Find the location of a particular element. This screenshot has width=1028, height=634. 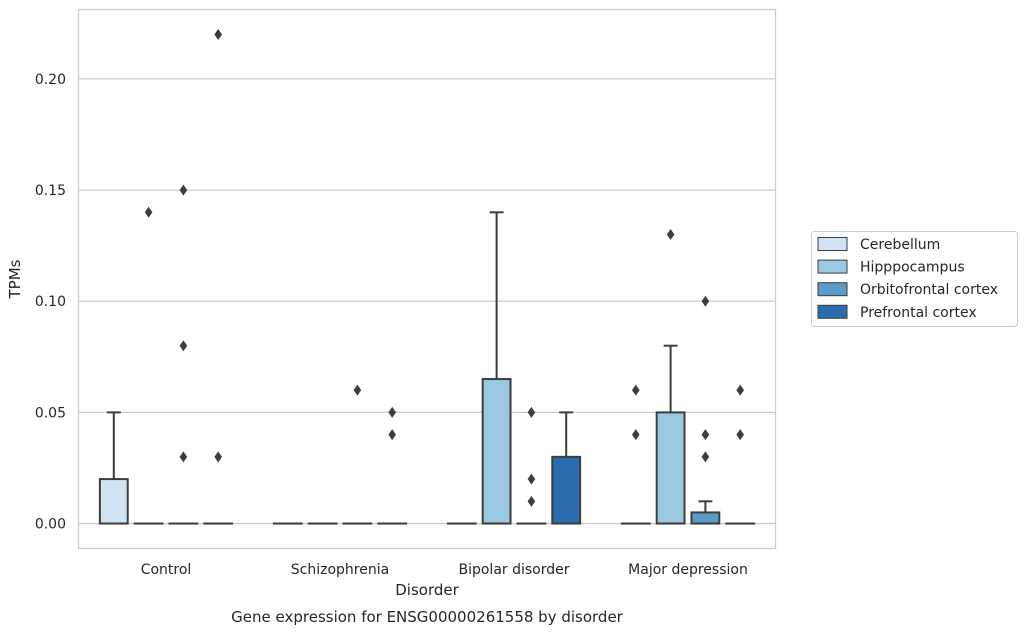

legend-label: Prefrontal cortex is located at coordinates (918, 313).